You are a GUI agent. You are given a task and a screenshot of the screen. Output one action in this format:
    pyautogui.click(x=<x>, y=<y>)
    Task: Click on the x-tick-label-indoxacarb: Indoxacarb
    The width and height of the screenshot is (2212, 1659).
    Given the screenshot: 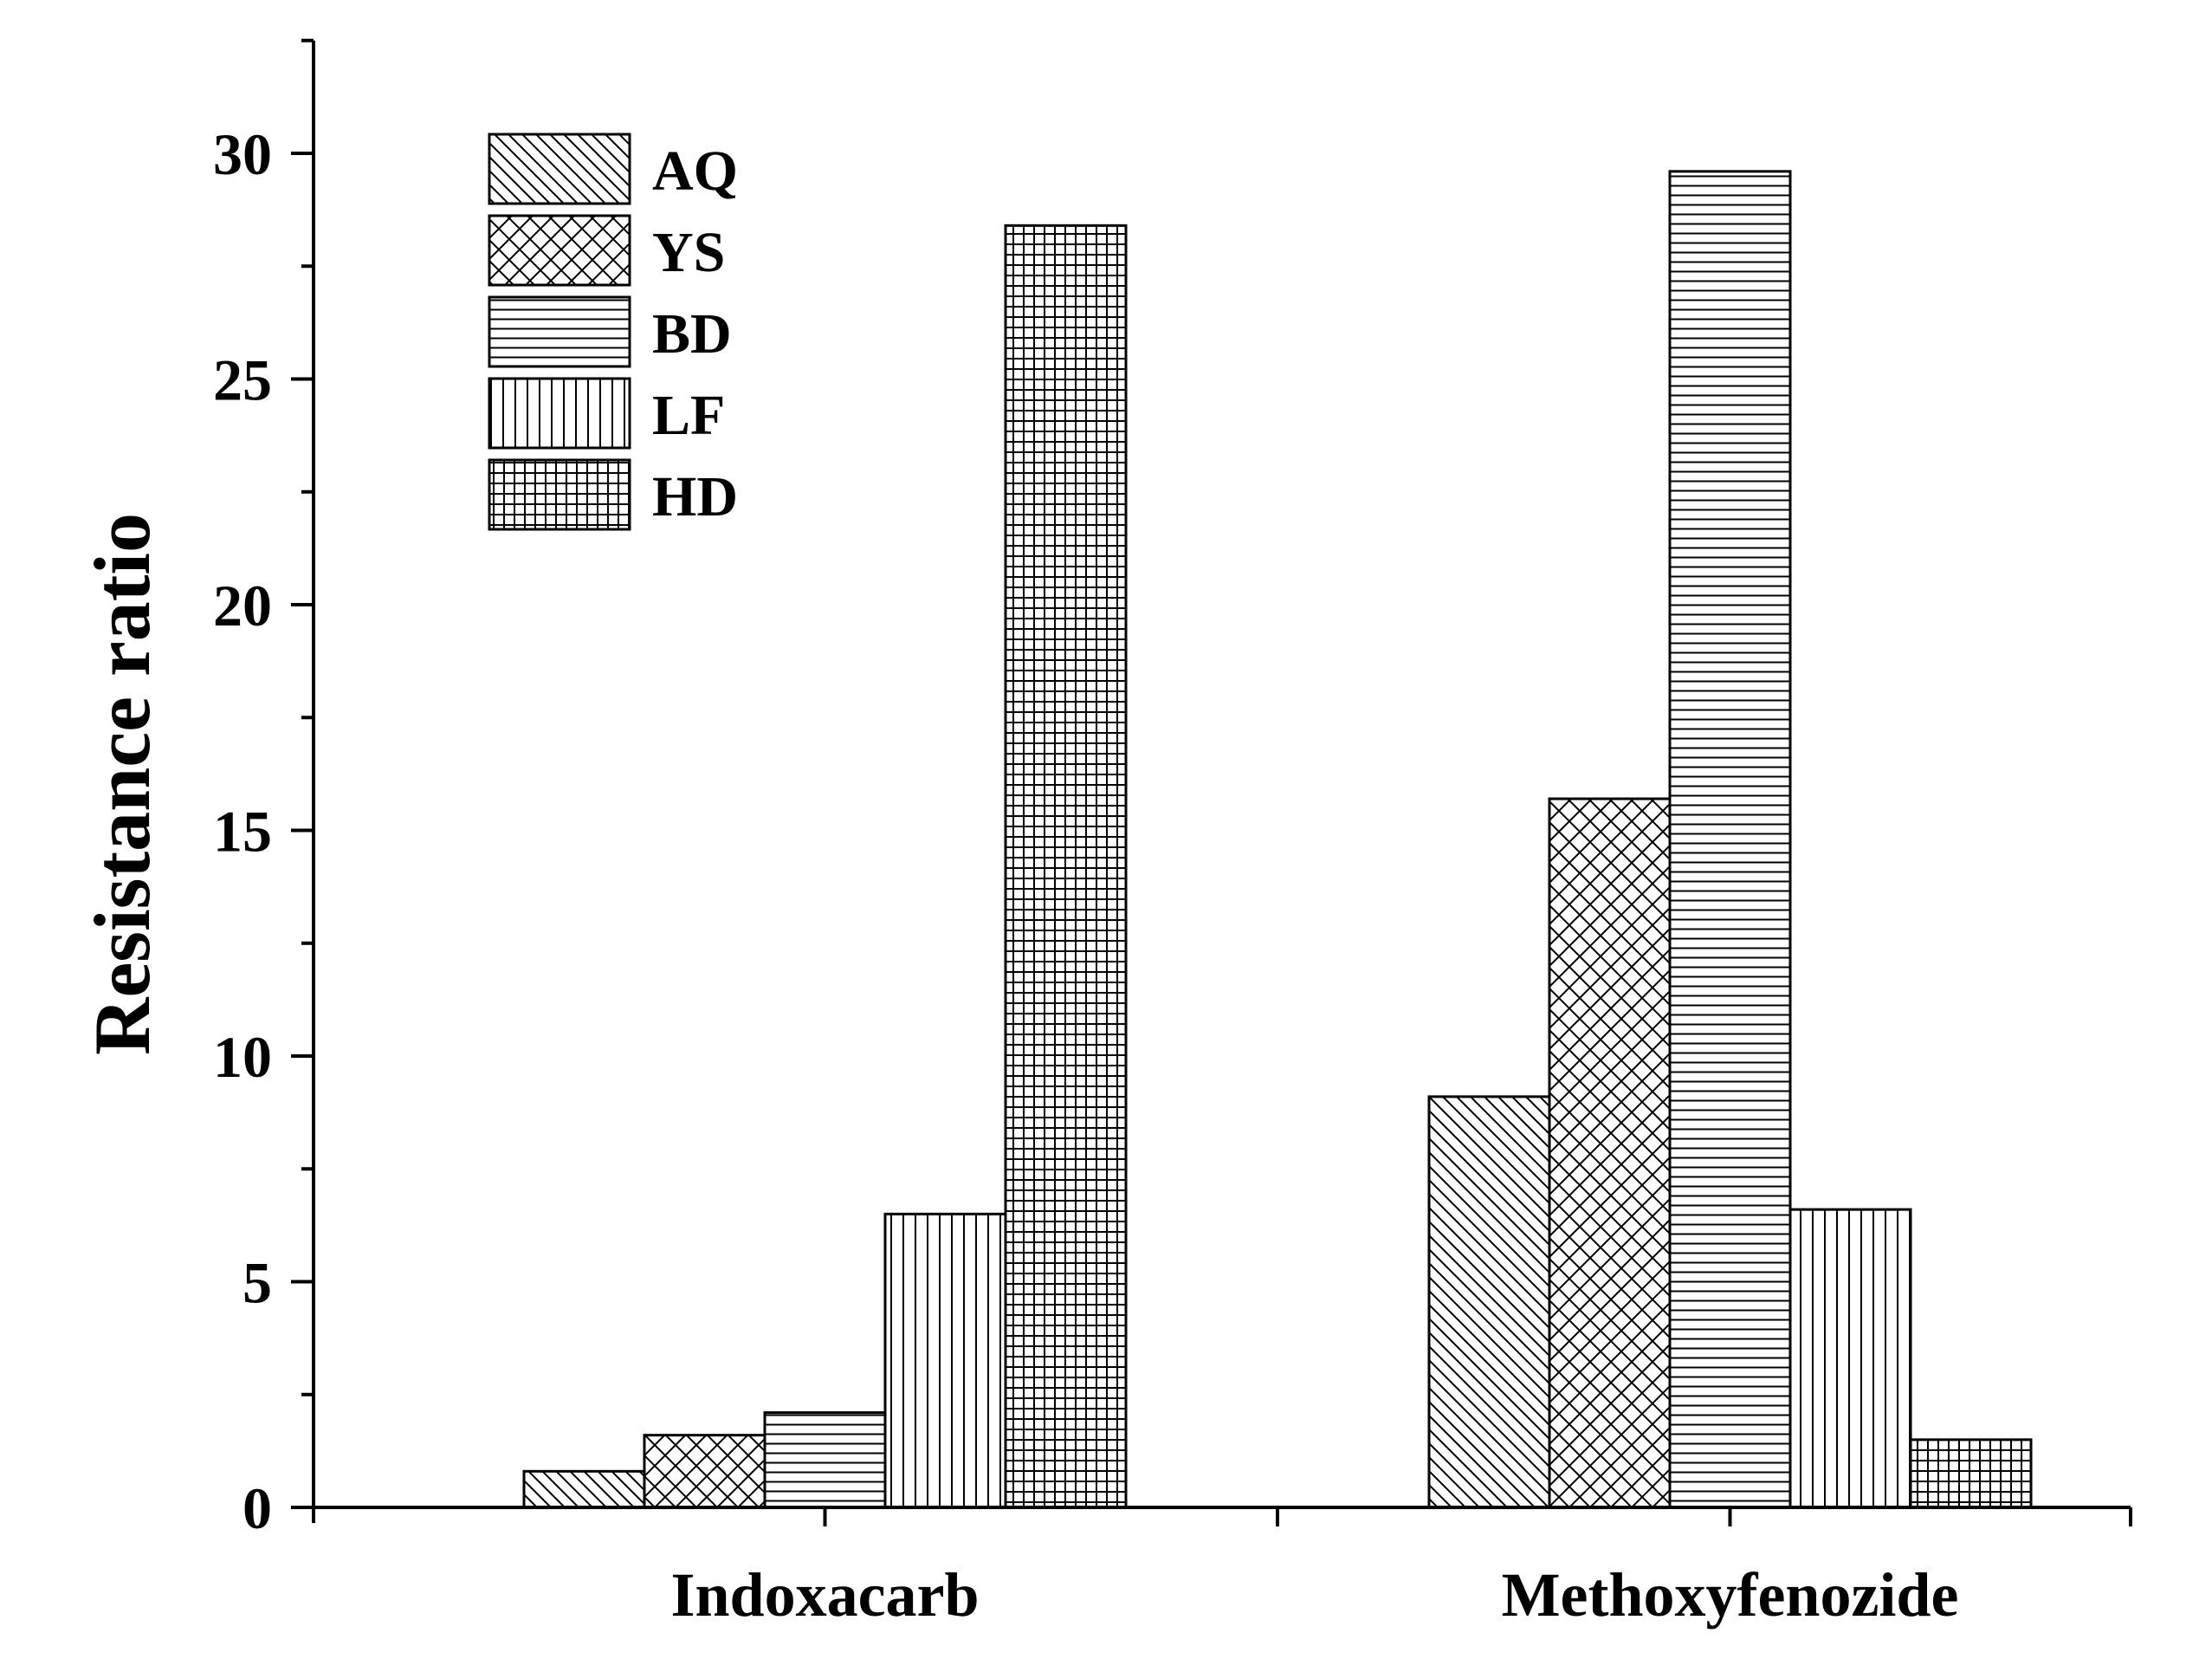 What is the action you would take?
    pyautogui.click(x=824, y=1595)
    